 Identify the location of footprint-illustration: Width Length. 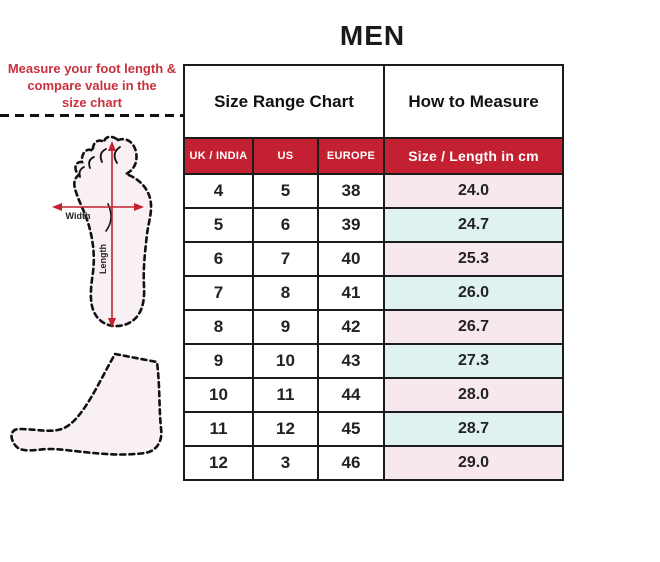
(102, 231).